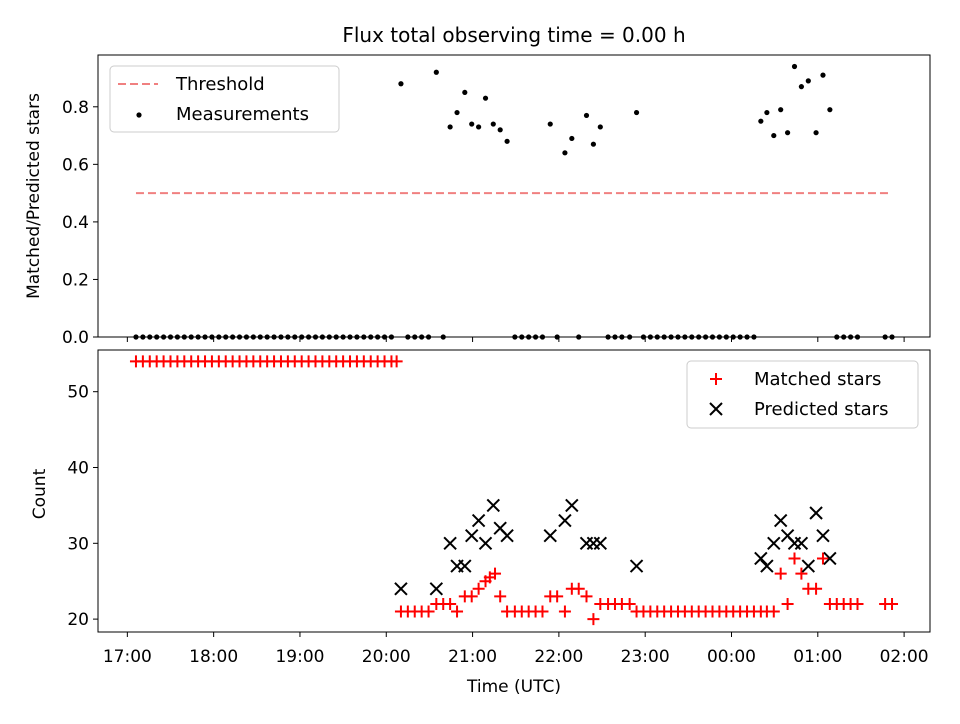 This screenshot has width=960, height=724. Describe the element at coordinates (299, 657) in the screenshot. I see `x-tick-label: 19:00` at that location.